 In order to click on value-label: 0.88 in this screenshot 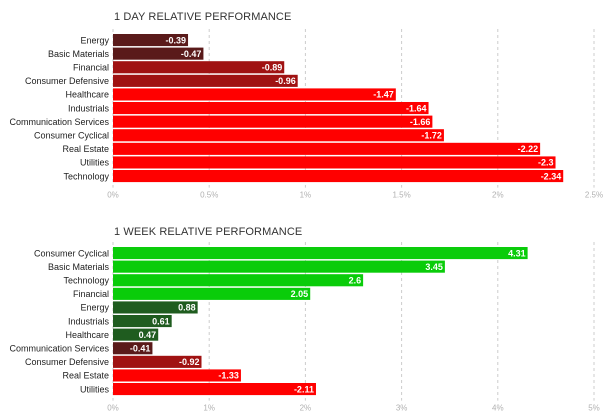, I will do `click(187, 308)`.